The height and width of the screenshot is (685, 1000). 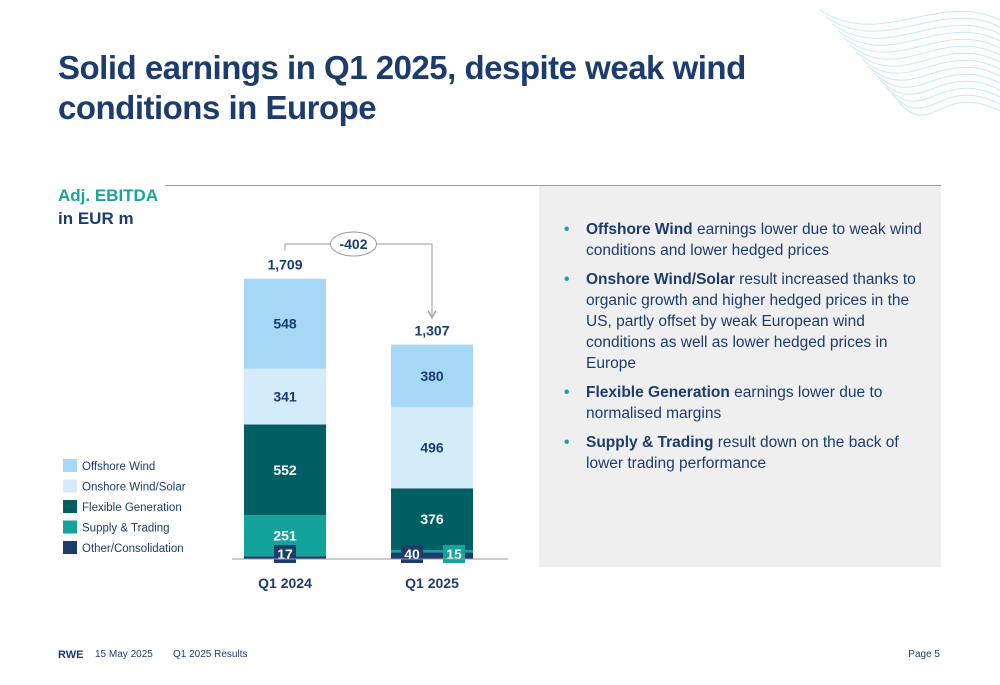 I want to click on x-tick-label: Q1 2024, so click(x=285, y=583).